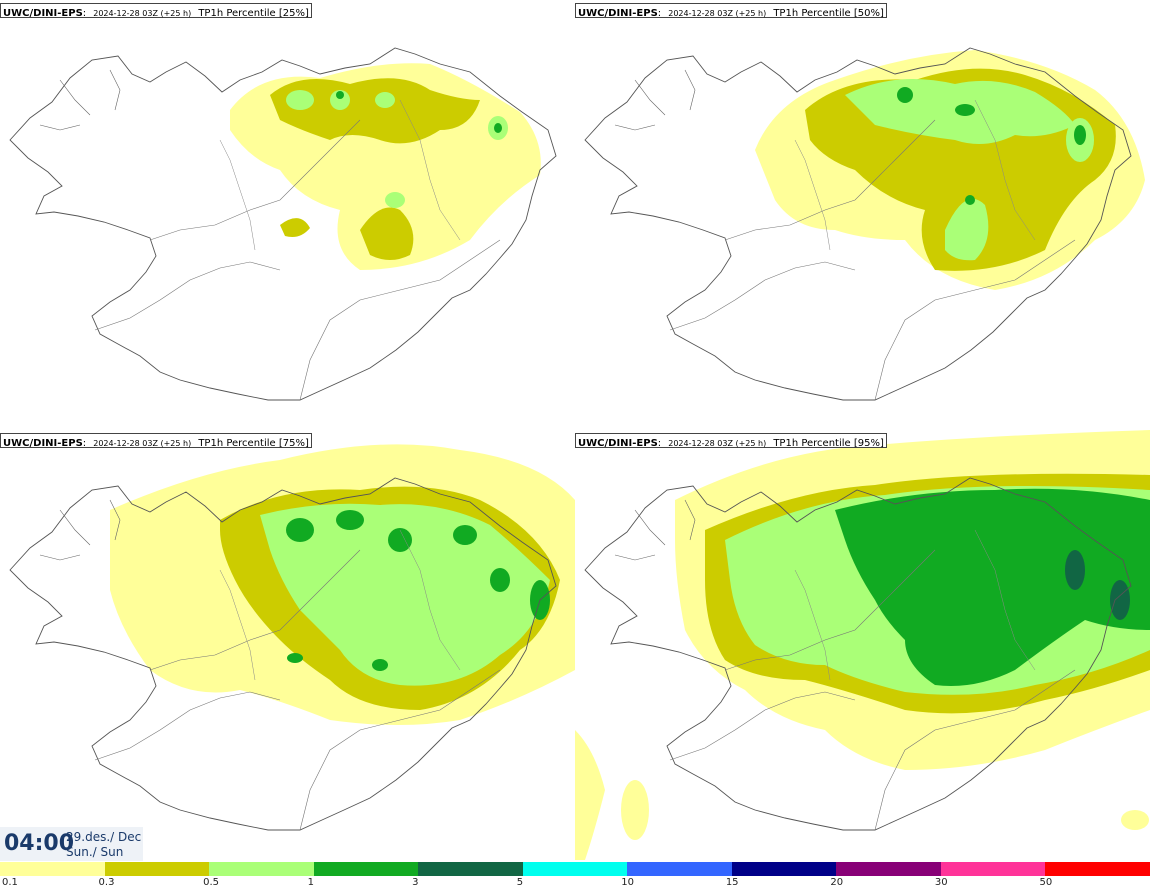  What do you see at coordinates (520, 882) in the screenshot?
I see `legend-tick-label: 5` at bounding box center [520, 882].